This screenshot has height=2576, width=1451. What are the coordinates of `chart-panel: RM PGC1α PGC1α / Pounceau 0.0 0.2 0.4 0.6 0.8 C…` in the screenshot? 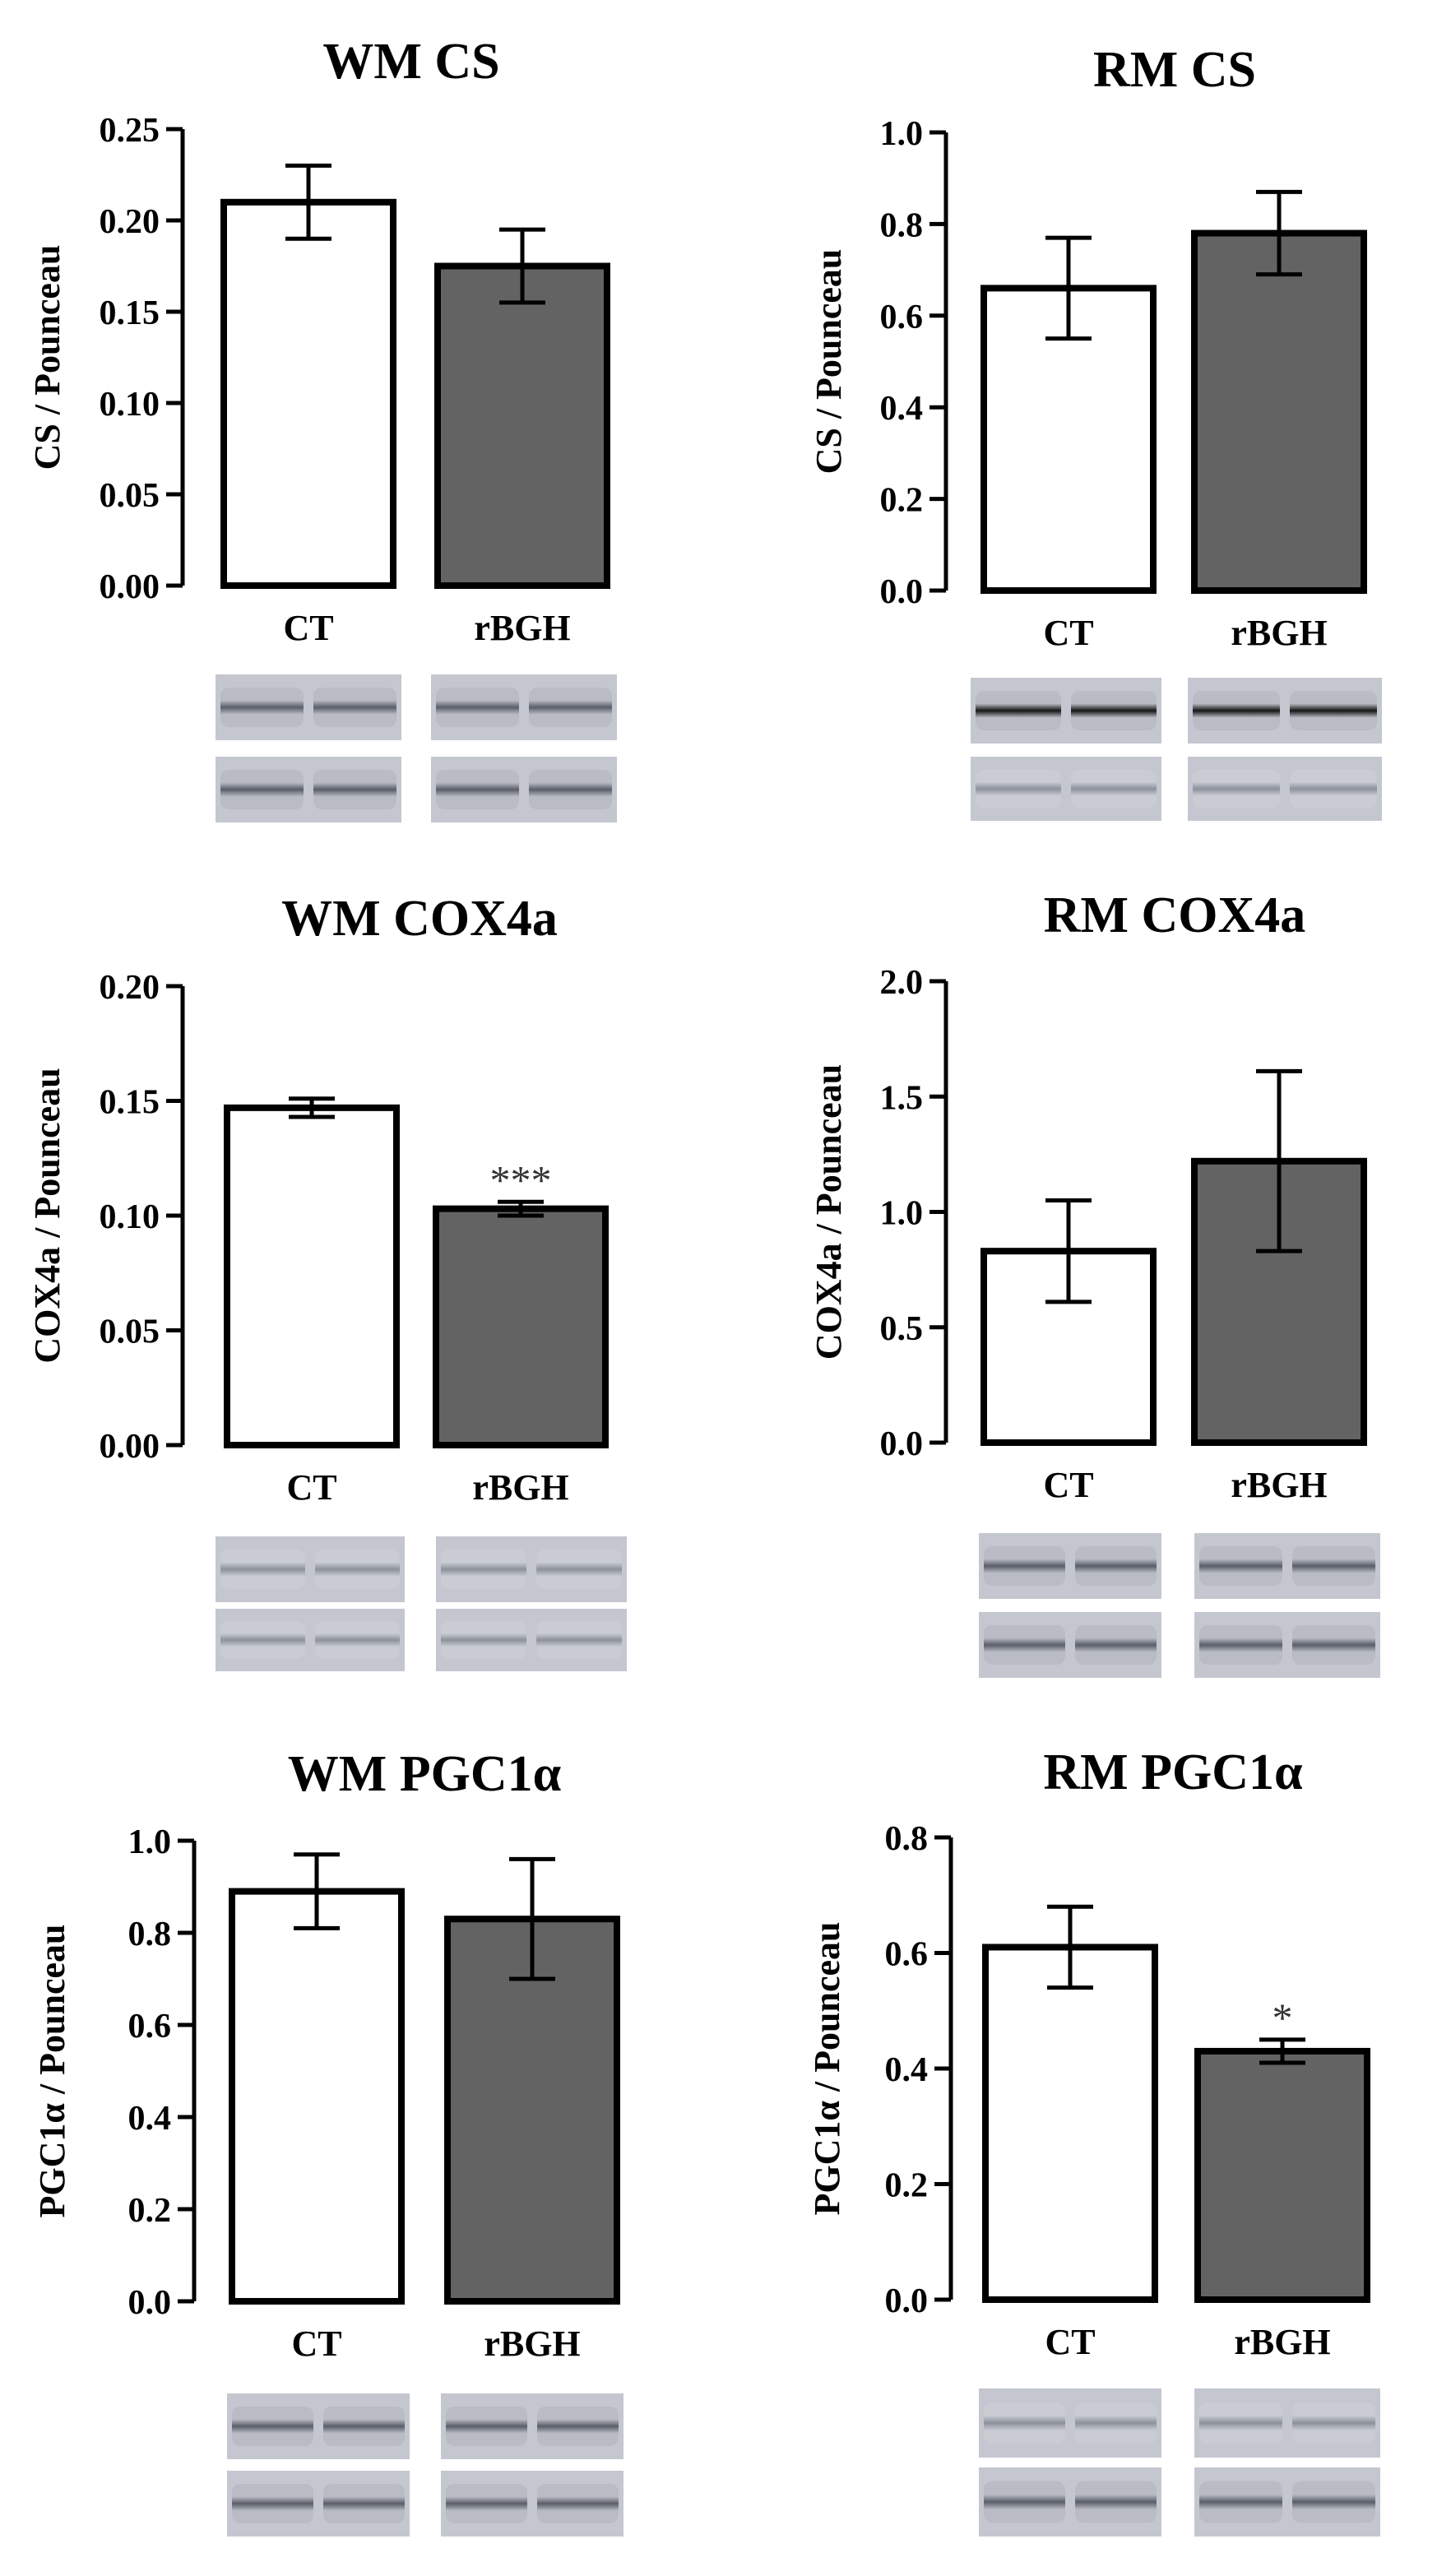 It's located at (1093, 2140).